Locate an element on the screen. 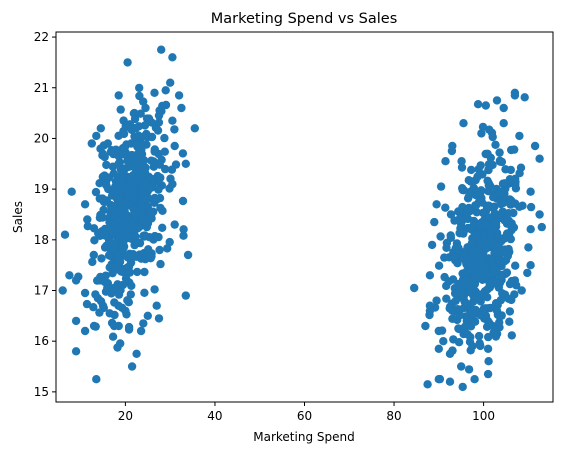 The height and width of the screenshot is (455, 563). x-axis-ticks: 20 40 60 80 100 is located at coordinates (306, 412).